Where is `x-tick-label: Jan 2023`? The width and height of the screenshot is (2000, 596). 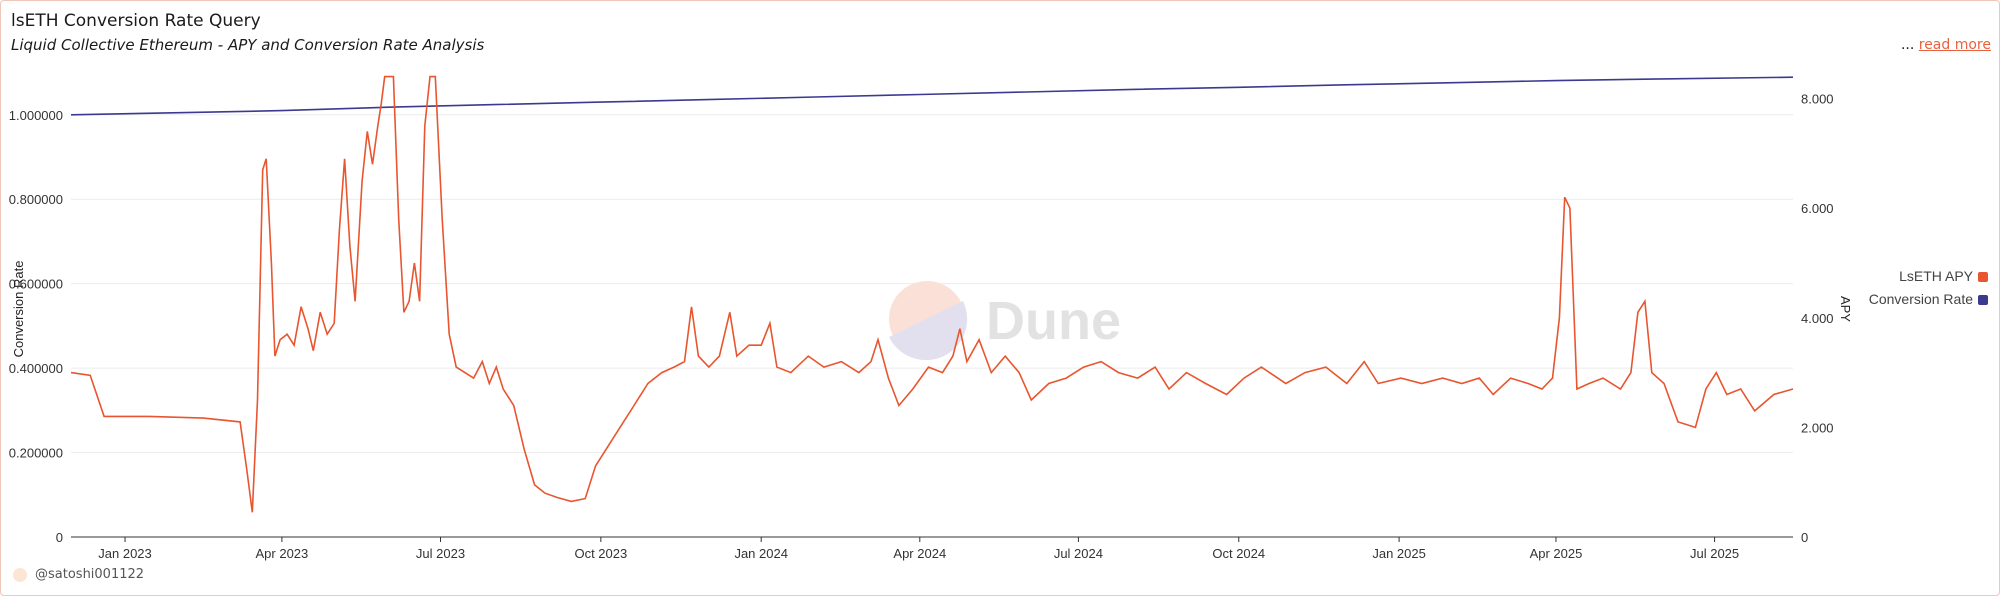
x-tick-label: Jan 2023 is located at coordinates (125, 553).